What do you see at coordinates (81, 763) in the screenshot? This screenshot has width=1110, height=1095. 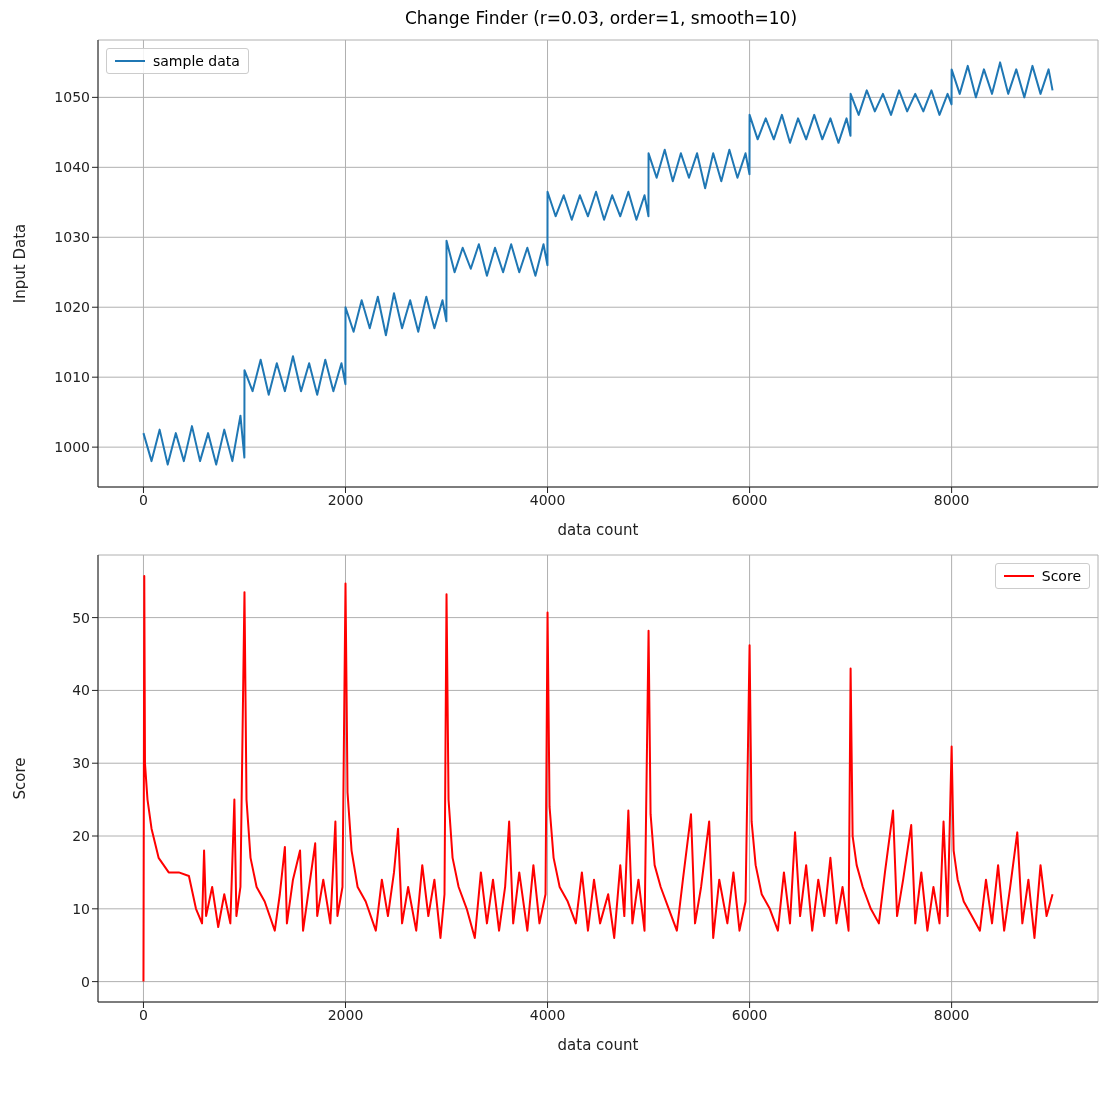 I see `y-tick-label: 30` at bounding box center [81, 763].